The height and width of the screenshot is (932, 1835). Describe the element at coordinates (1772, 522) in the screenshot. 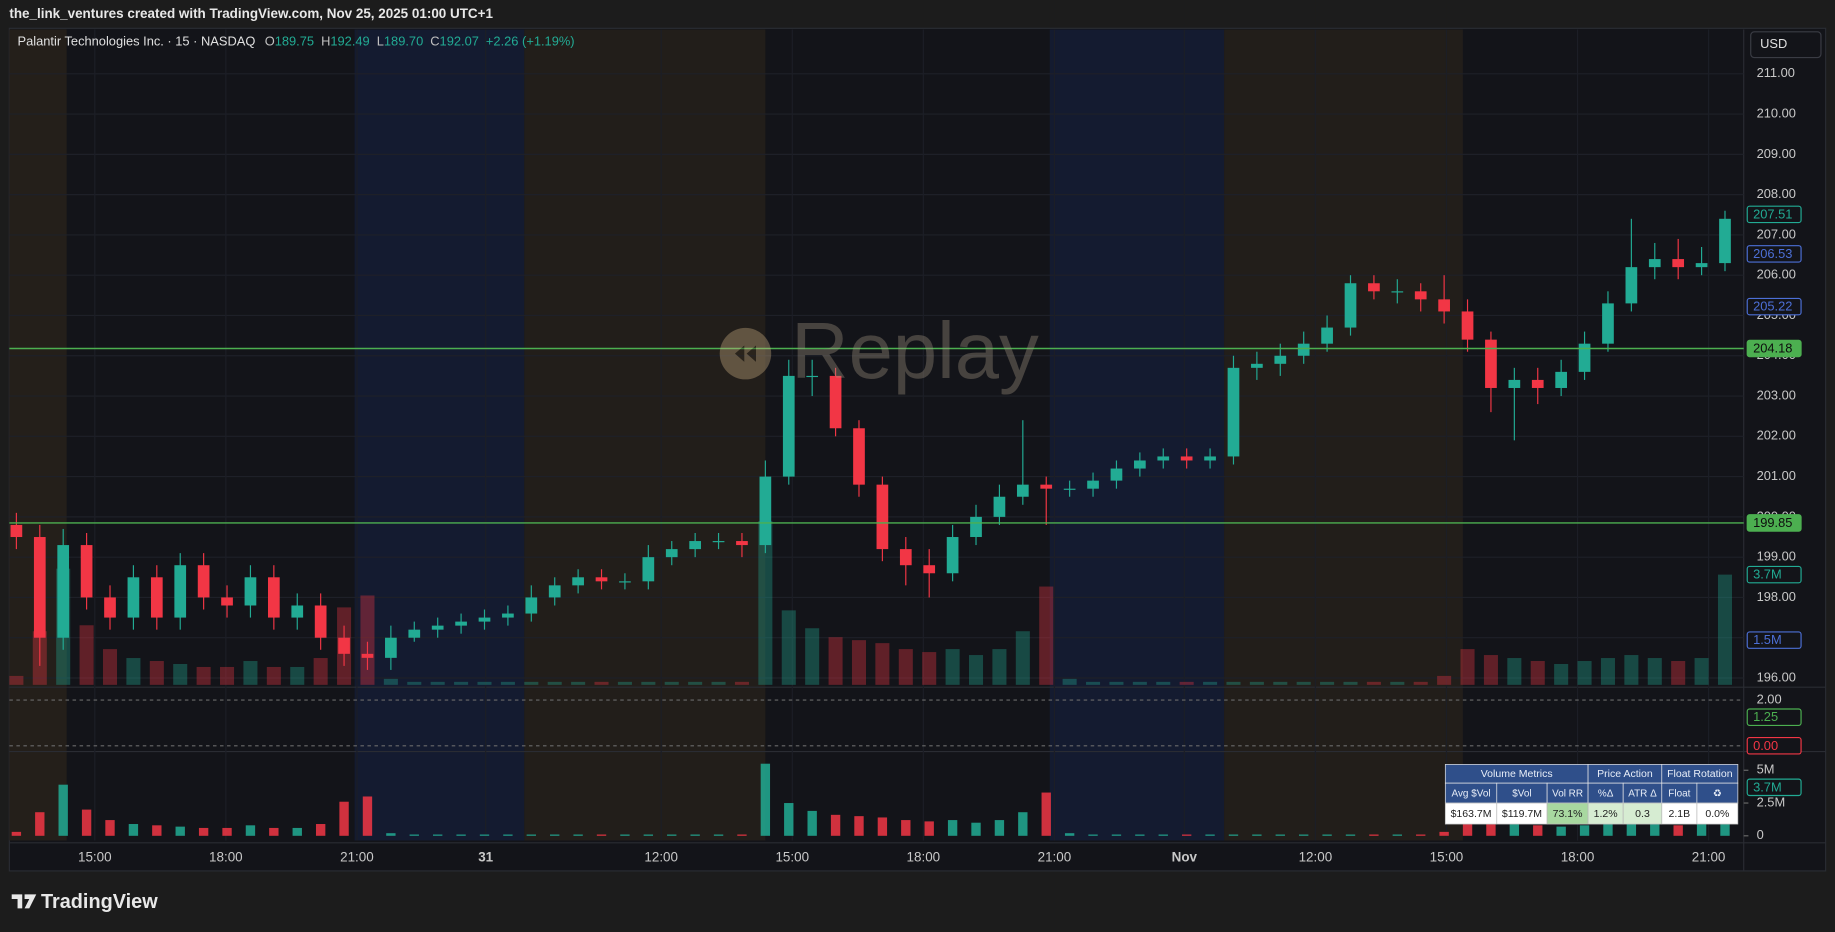

I see `price-tag-label: 199.85` at that location.